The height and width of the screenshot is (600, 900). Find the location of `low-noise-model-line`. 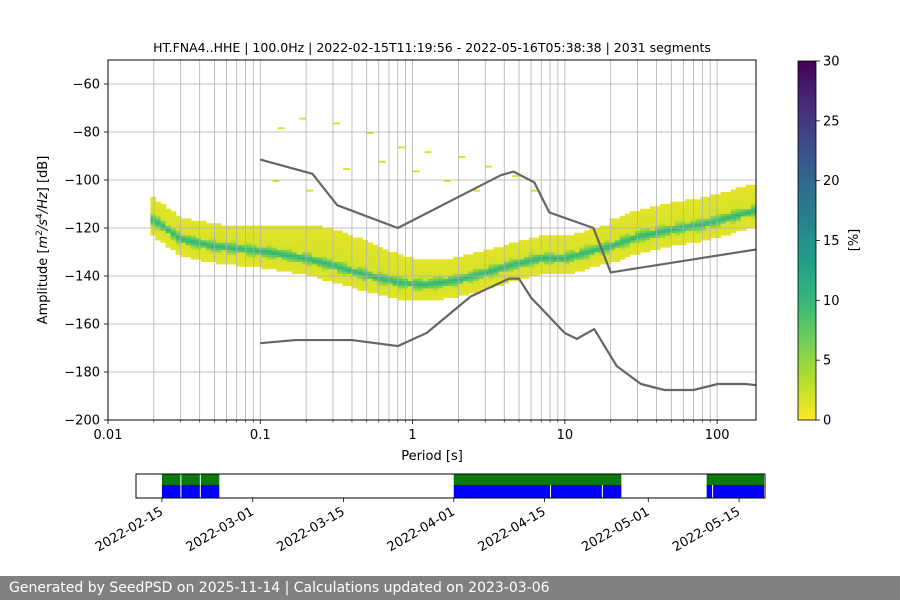

low-noise-model-line is located at coordinates (508, 334).